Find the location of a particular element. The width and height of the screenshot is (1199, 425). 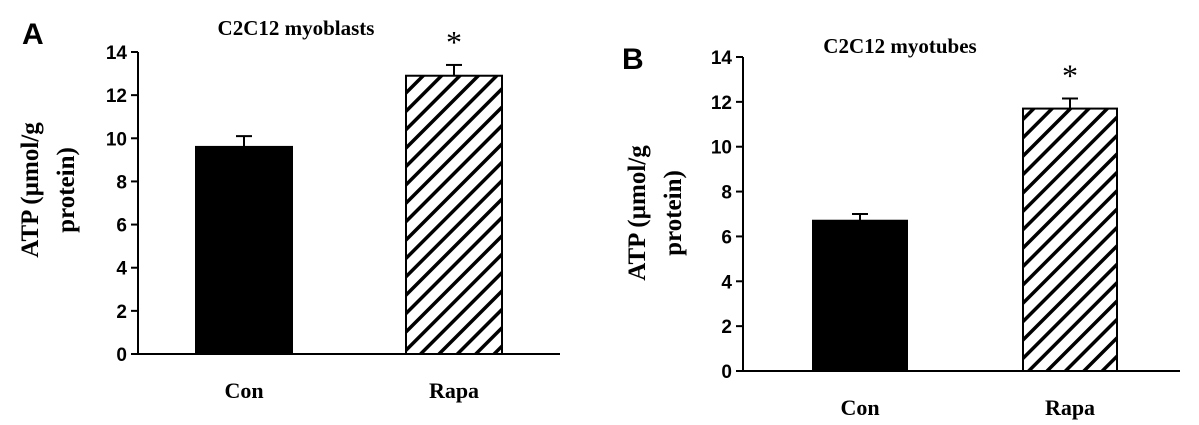

bar-a-rapa is located at coordinates (454, 214).